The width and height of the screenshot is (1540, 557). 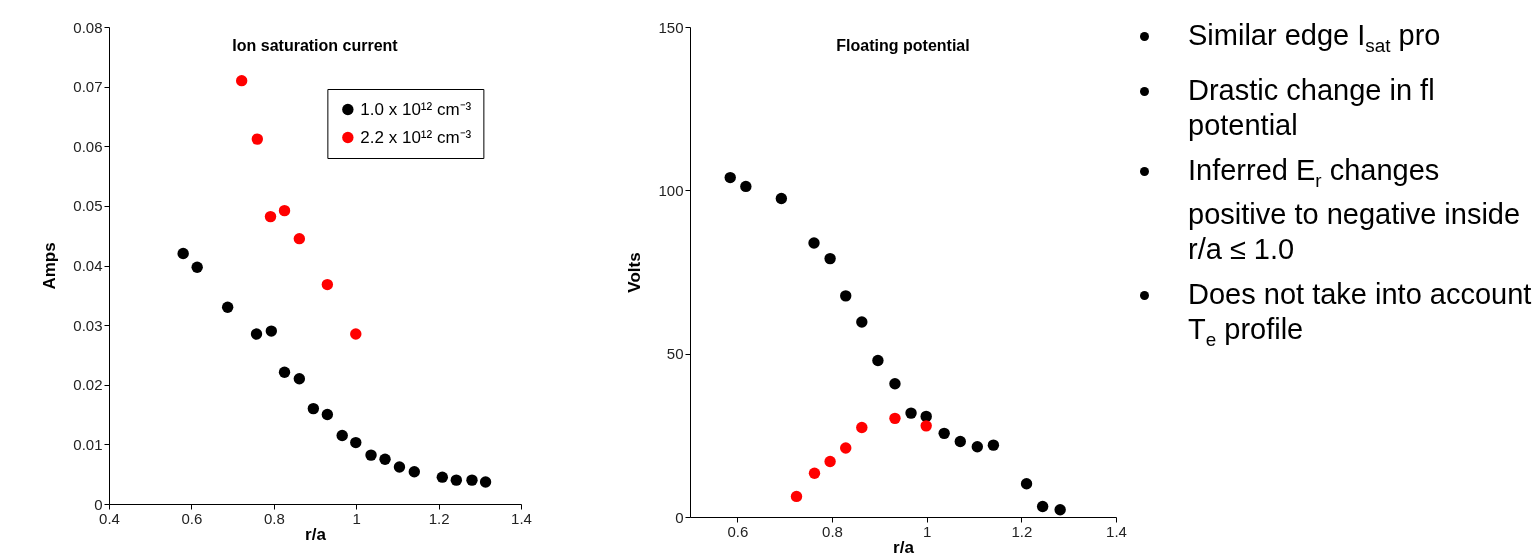 What do you see at coordinates (88, 27) in the screenshot?
I see `y-tick-label: 0.08` at bounding box center [88, 27].